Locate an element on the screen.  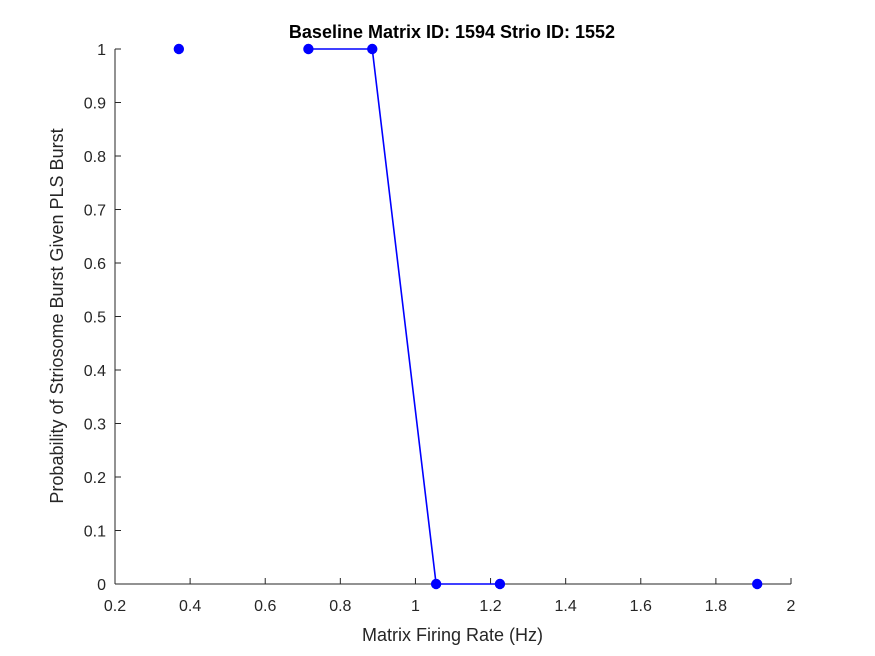
y-tick-label: 0.8 is located at coordinates (95, 157).